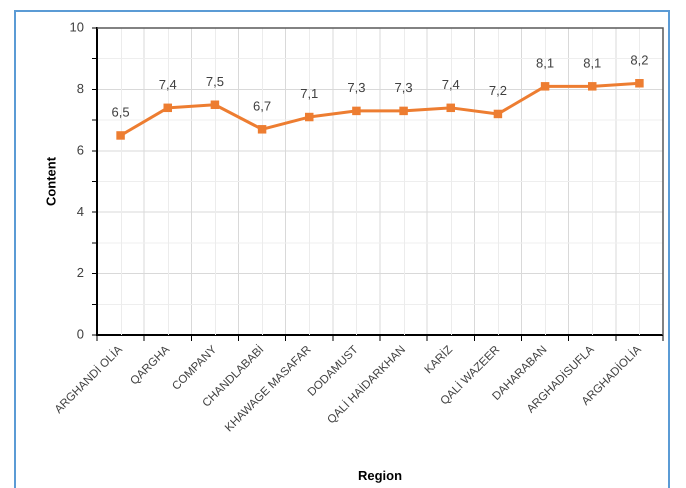 Image resolution: width=686 pixels, height=488 pixels. Describe the element at coordinates (639, 60) in the screenshot. I see `data-label: 8,2` at that location.